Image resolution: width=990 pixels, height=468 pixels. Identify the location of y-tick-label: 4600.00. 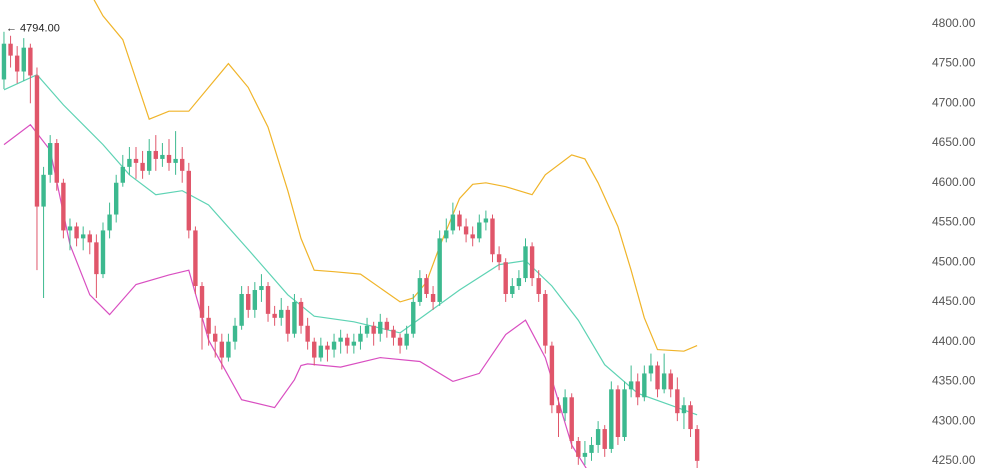
(954, 182).